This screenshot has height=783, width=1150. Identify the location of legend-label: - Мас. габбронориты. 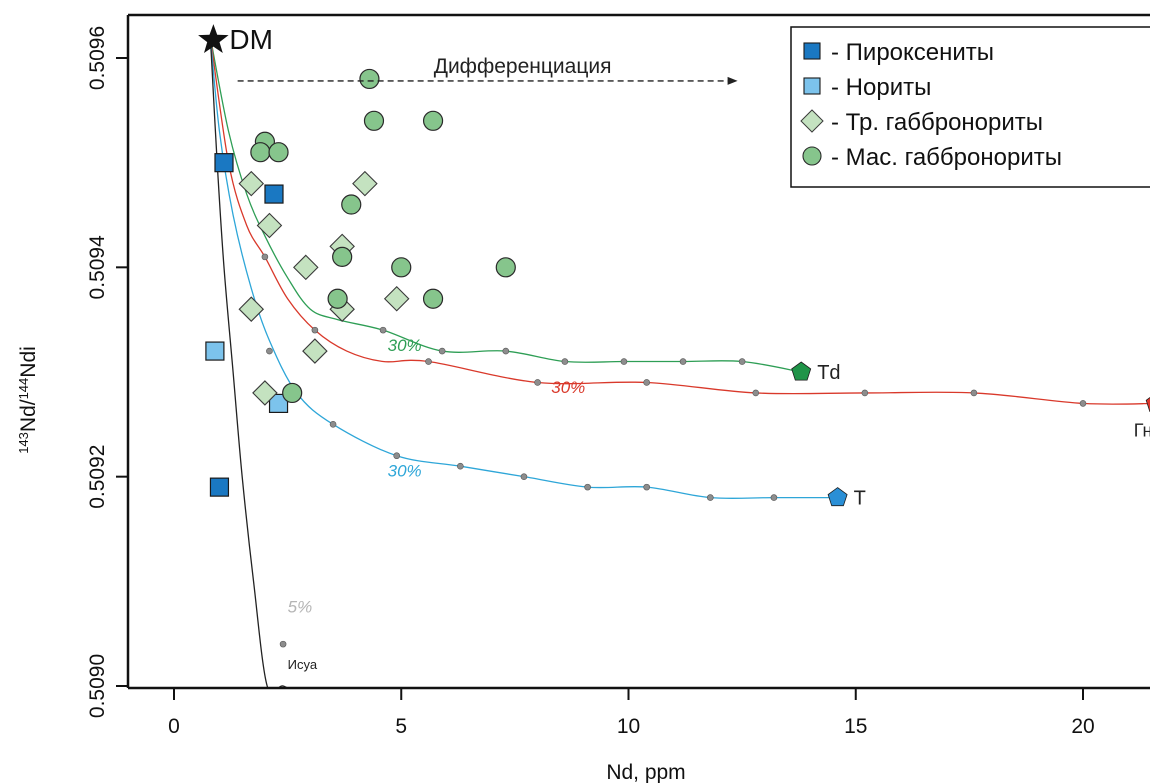
(946, 157).